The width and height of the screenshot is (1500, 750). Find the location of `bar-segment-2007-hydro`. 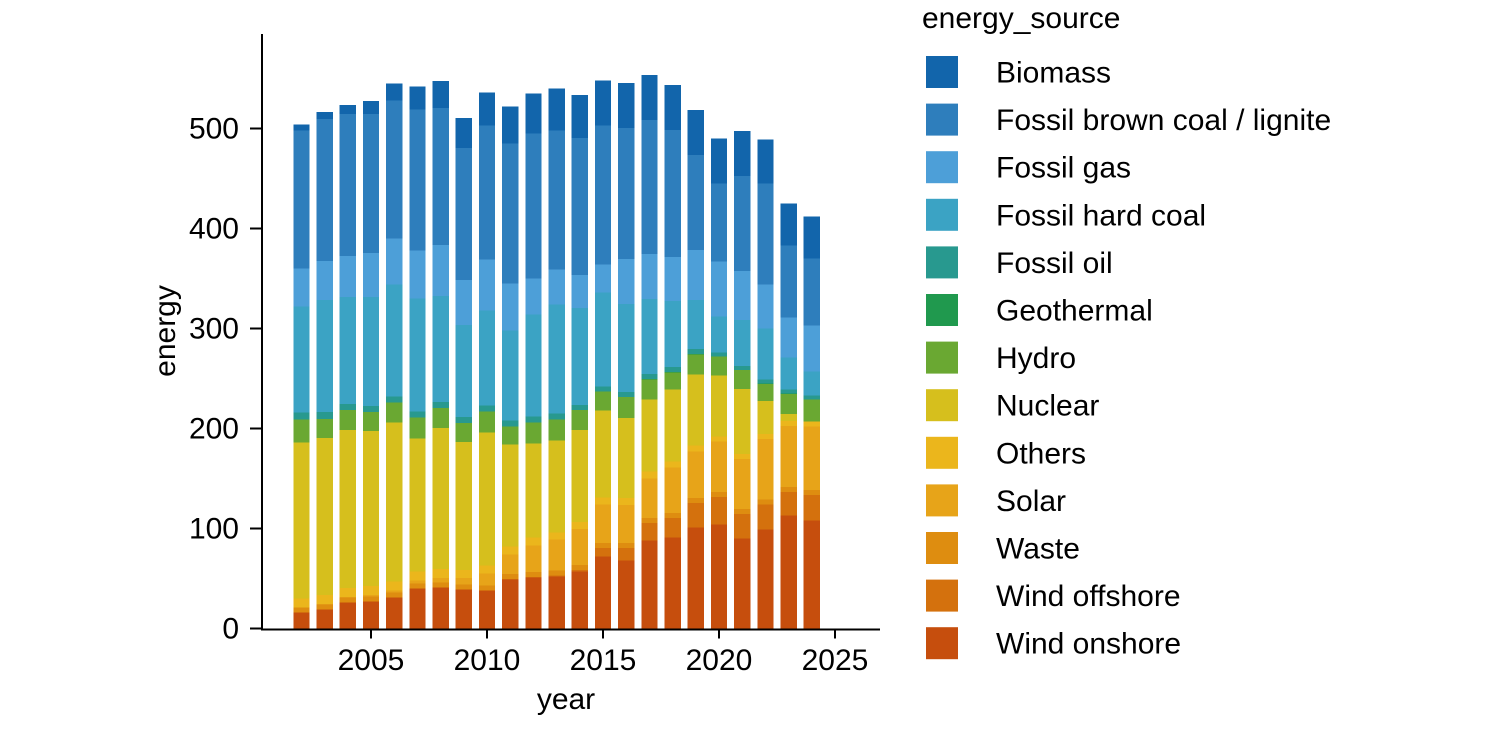

bar-segment-2007-hydro is located at coordinates (417, 428).